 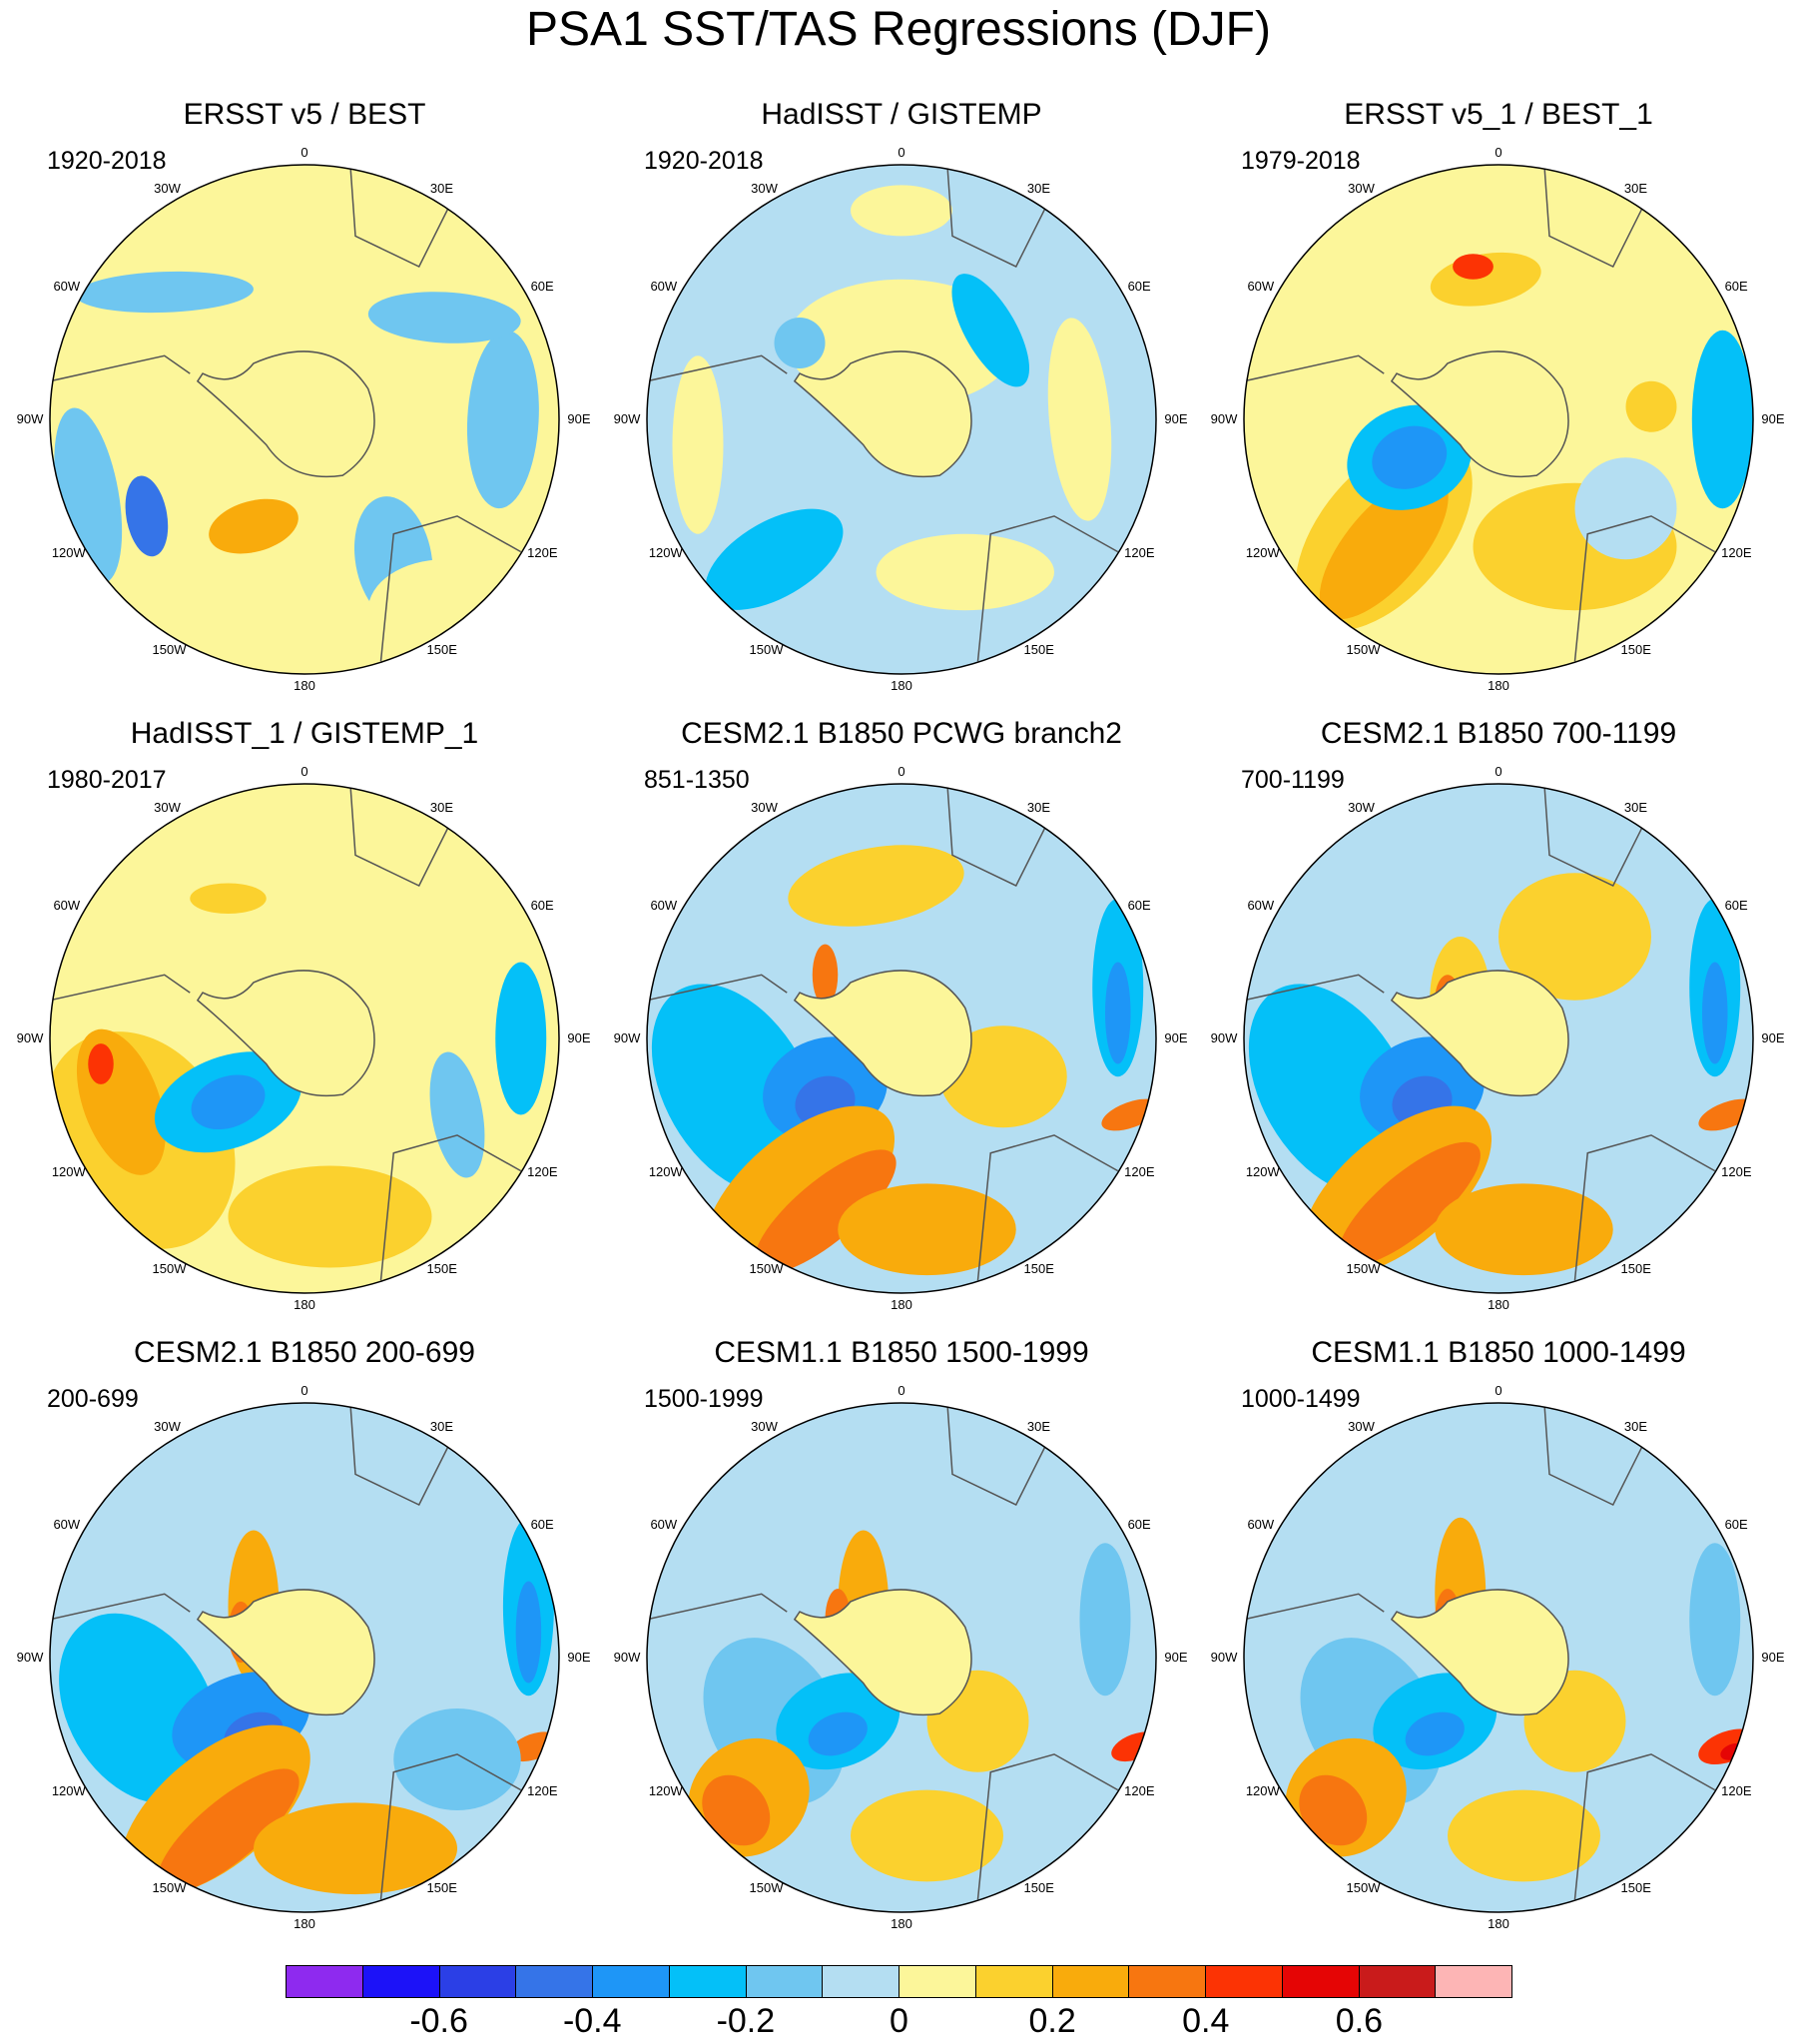 What do you see at coordinates (697, 780) in the screenshot?
I see `panel-period: 851-1350` at bounding box center [697, 780].